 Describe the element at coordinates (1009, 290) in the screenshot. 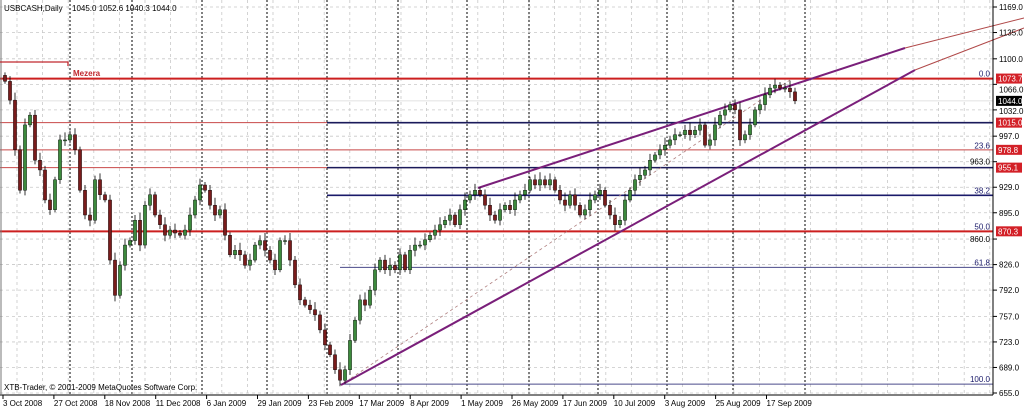

I see `price-tick-label: 792.0` at that location.